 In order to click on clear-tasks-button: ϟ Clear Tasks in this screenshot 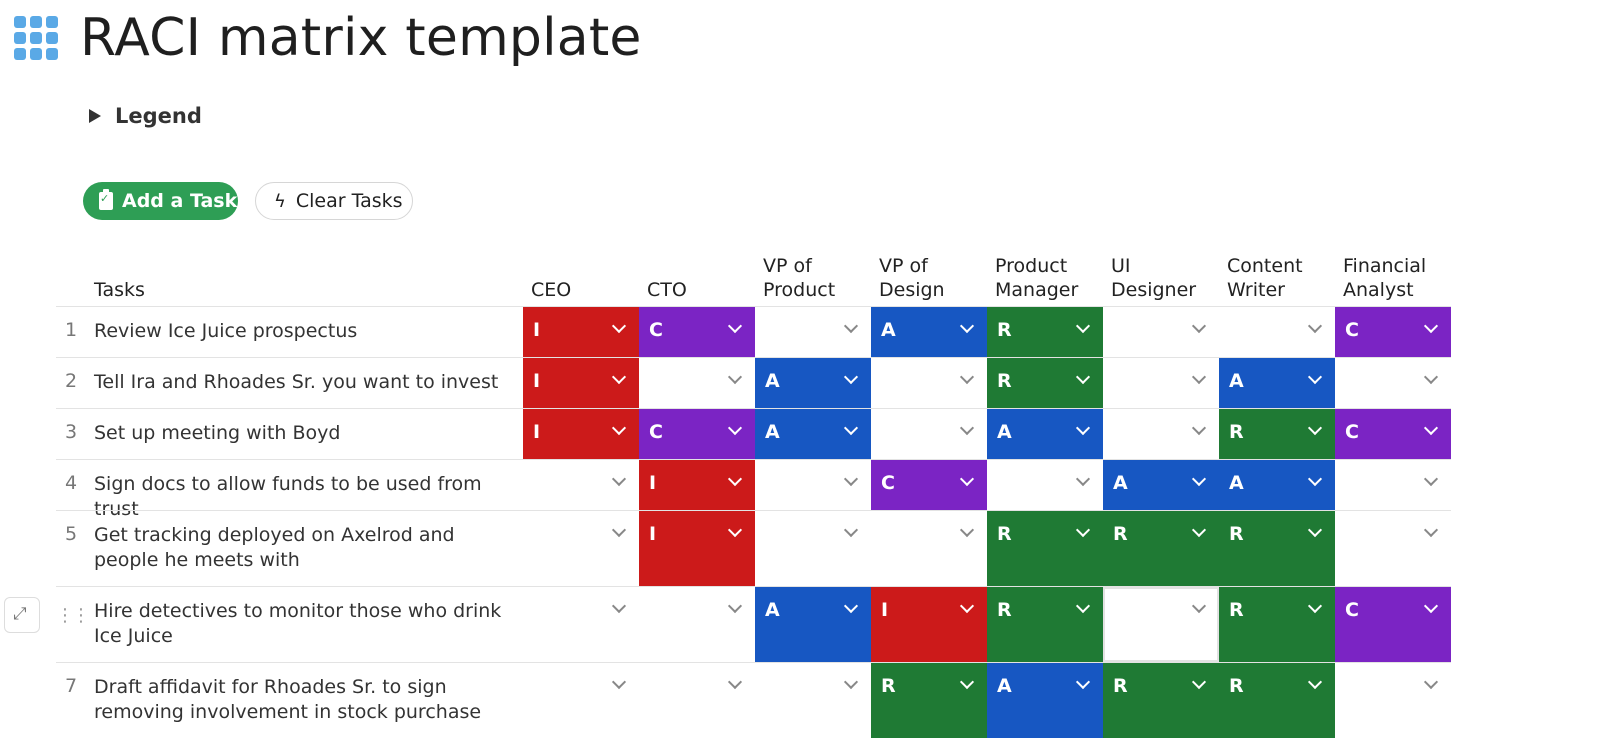, I will do `click(334, 201)`.